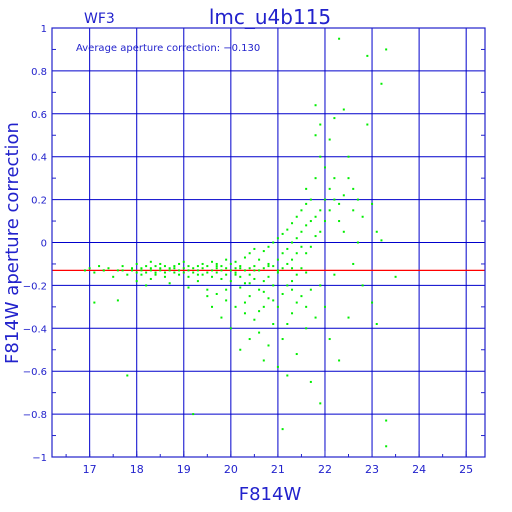 This screenshot has width=512, height=512. Describe the element at coordinates (35, 286) in the screenshot. I see `y-tick-label: −0.2` at that location.